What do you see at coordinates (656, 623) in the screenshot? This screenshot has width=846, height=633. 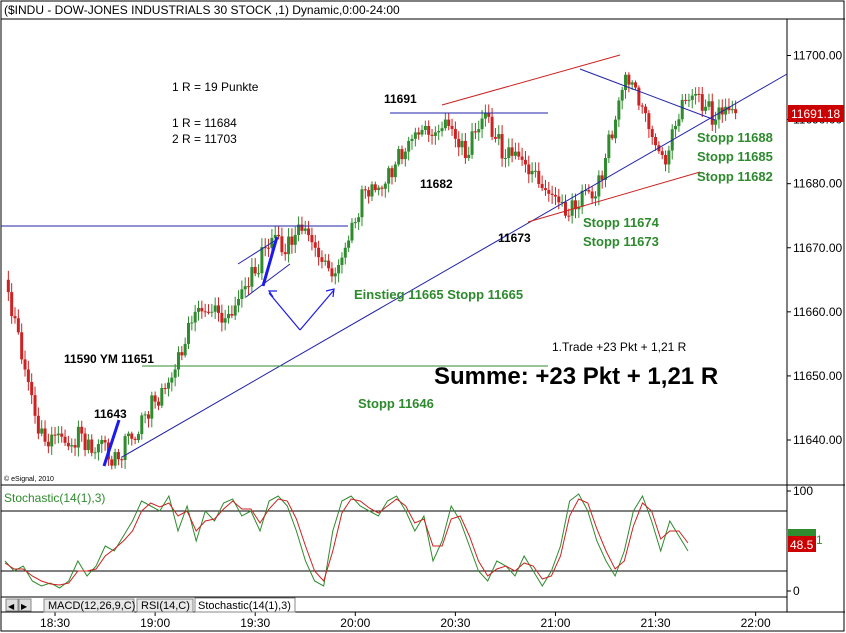 I see `time-tick-label: 21:30` at bounding box center [656, 623].